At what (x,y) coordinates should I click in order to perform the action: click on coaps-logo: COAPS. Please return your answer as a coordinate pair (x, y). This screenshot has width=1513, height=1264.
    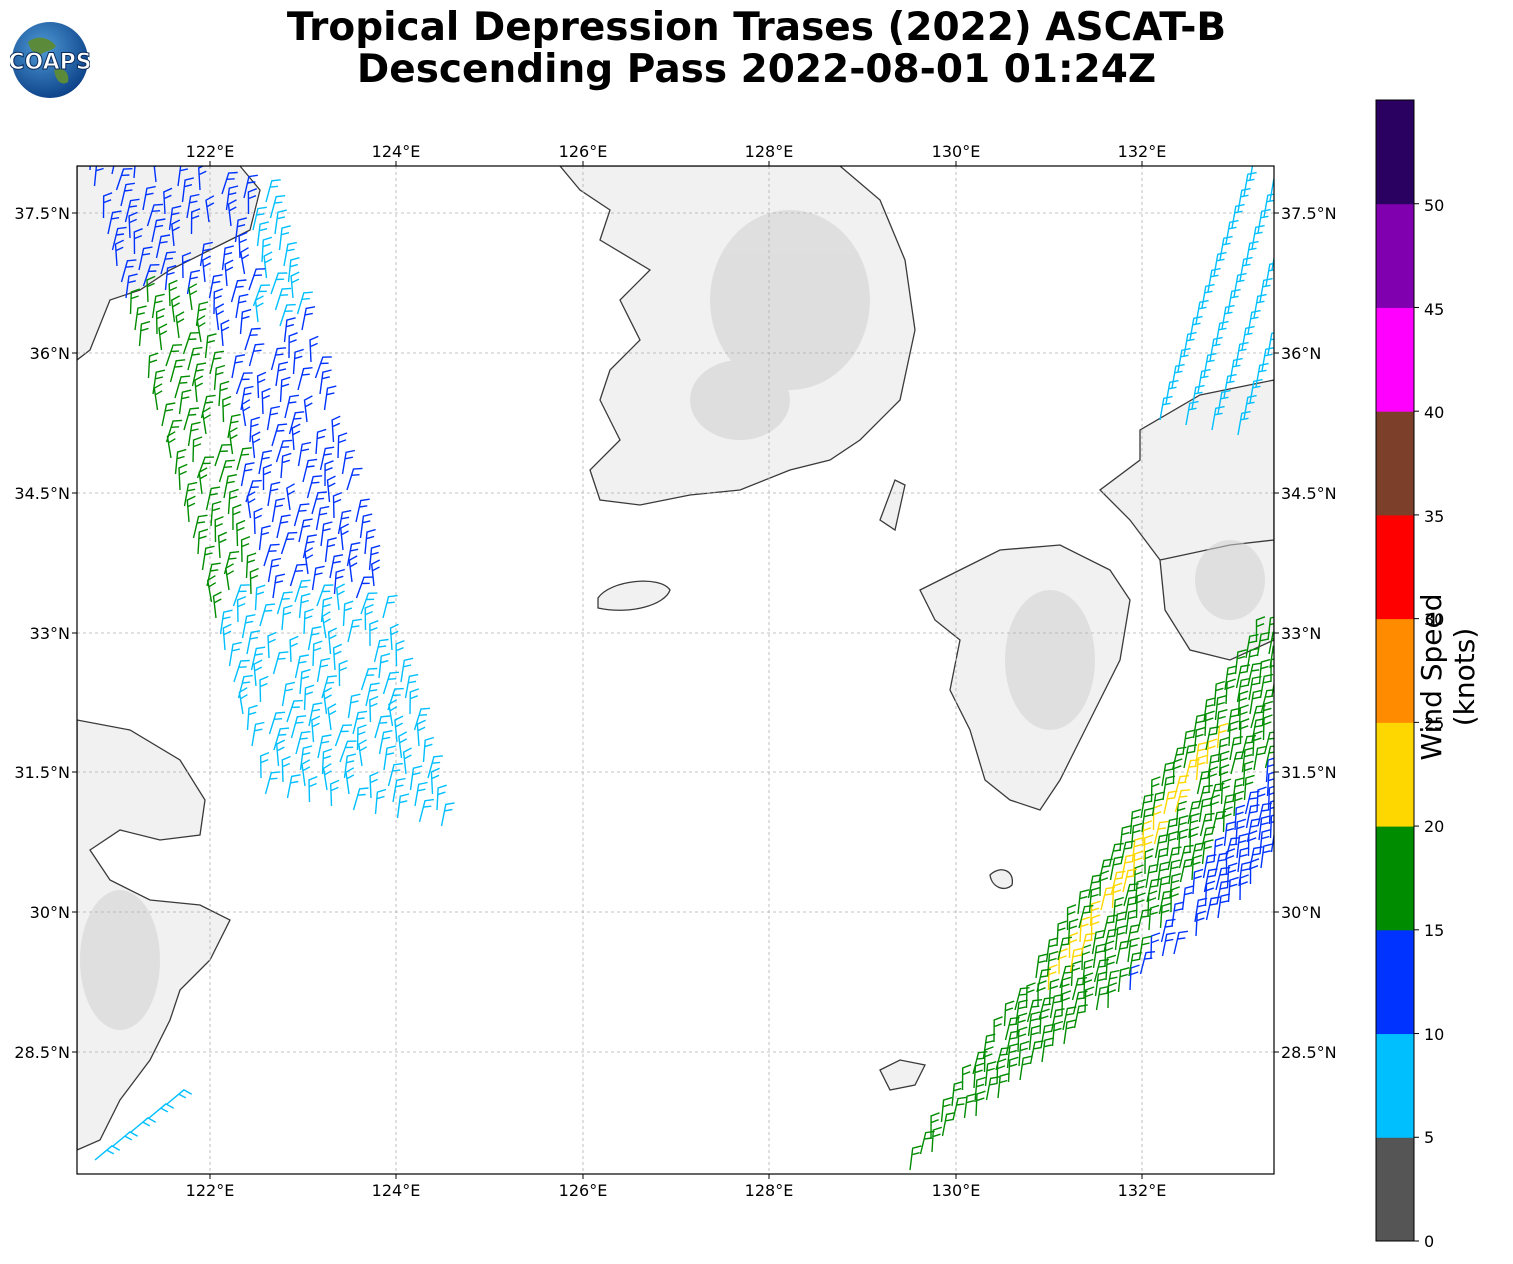
    Looking at the image, I should click on (50, 60).